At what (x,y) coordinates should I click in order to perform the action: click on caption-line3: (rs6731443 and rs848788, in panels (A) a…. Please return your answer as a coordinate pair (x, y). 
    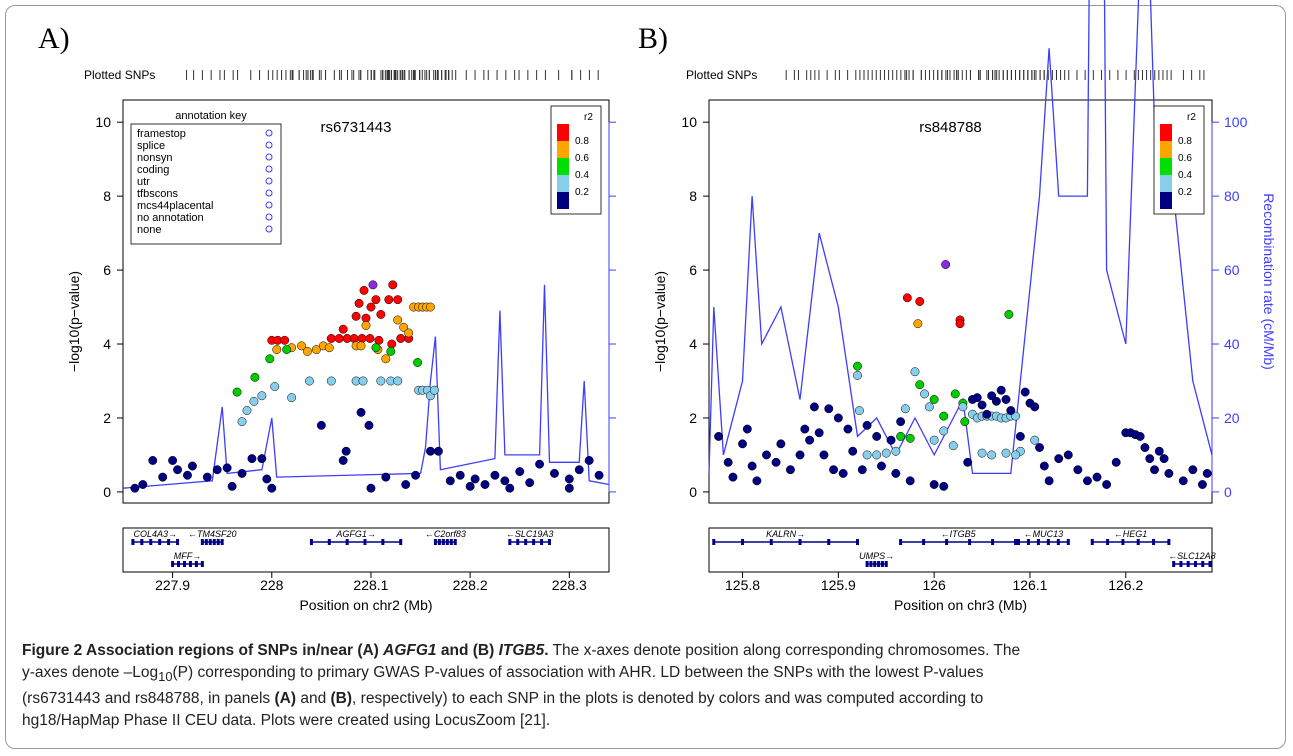
    Looking at the image, I should click on (503, 699).